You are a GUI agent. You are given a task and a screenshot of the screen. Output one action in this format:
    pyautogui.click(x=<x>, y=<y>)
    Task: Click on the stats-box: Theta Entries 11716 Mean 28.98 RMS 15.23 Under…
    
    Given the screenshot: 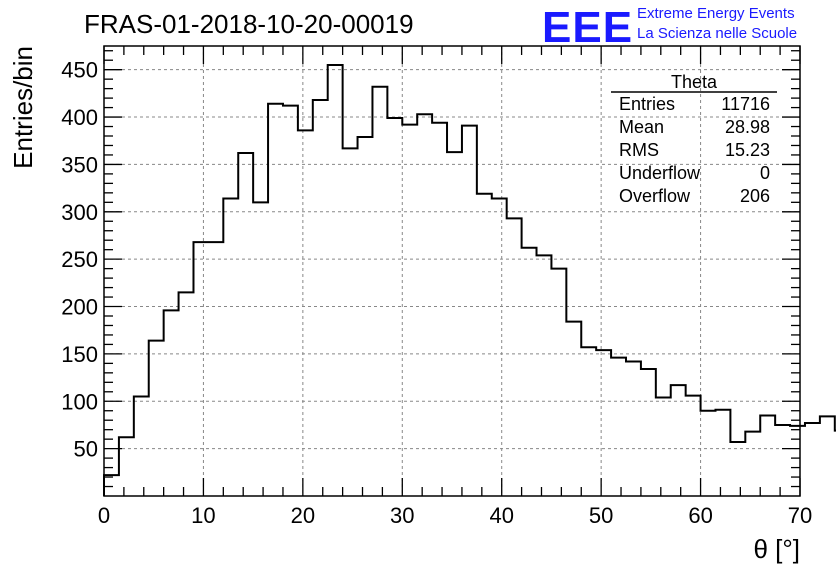 What is the action you would take?
    pyautogui.click(x=694, y=139)
    